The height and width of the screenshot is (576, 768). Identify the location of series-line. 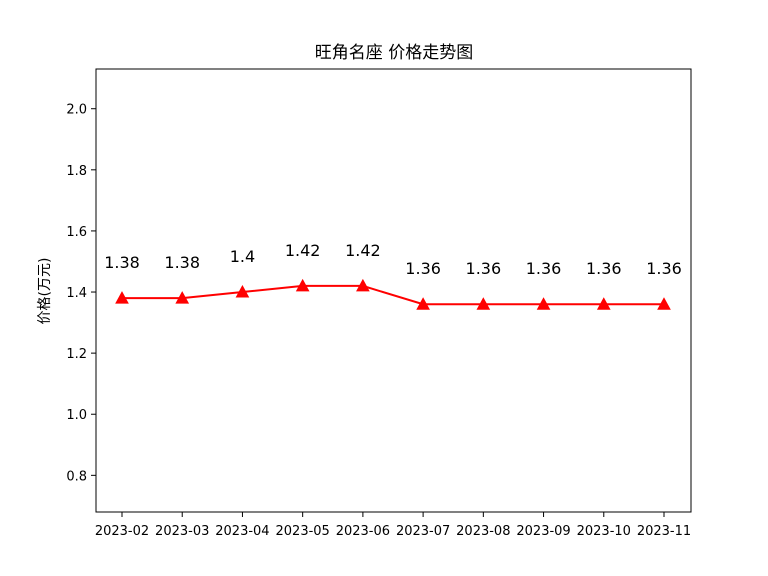
(393, 295).